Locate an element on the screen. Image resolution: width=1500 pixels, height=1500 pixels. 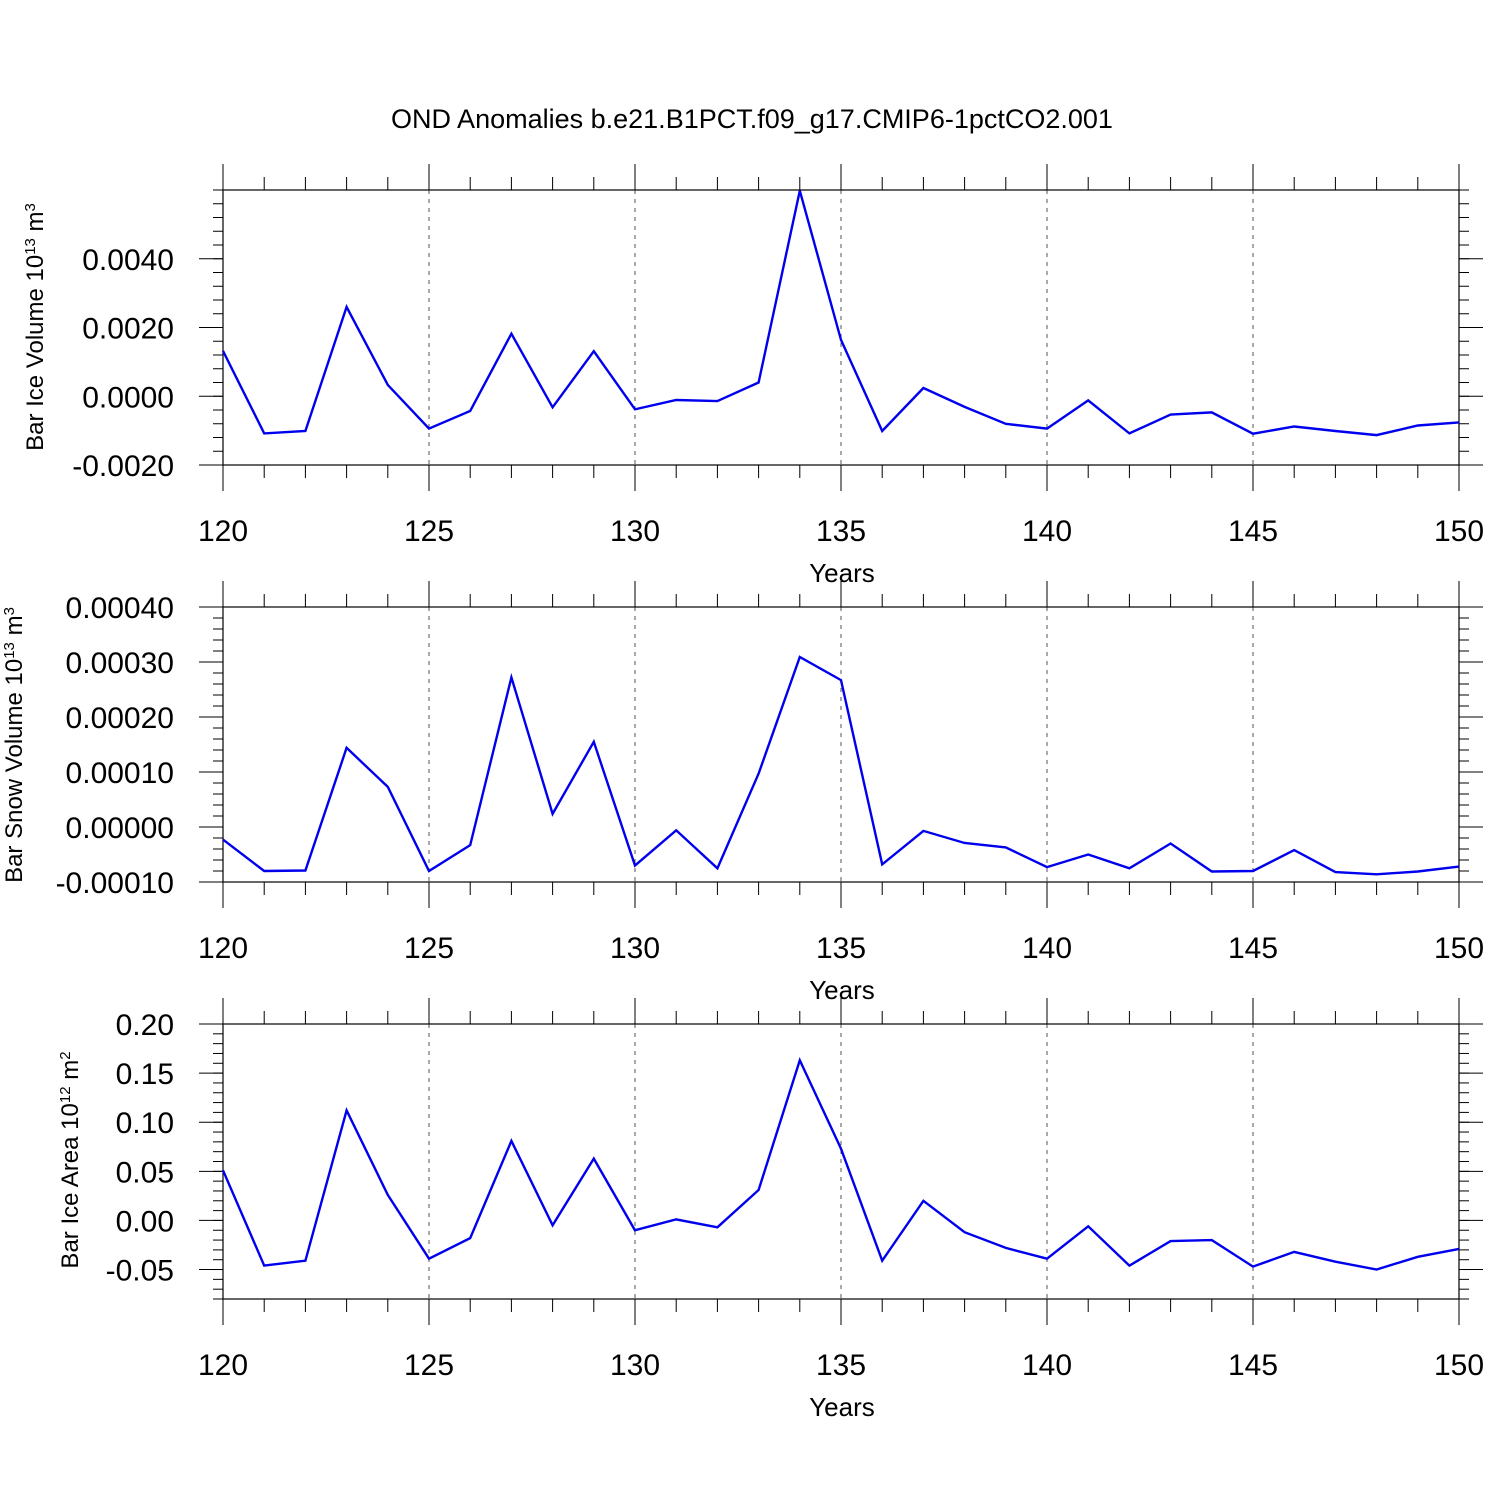
y-tick-label: 0.0000 is located at coordinates (128, 397).